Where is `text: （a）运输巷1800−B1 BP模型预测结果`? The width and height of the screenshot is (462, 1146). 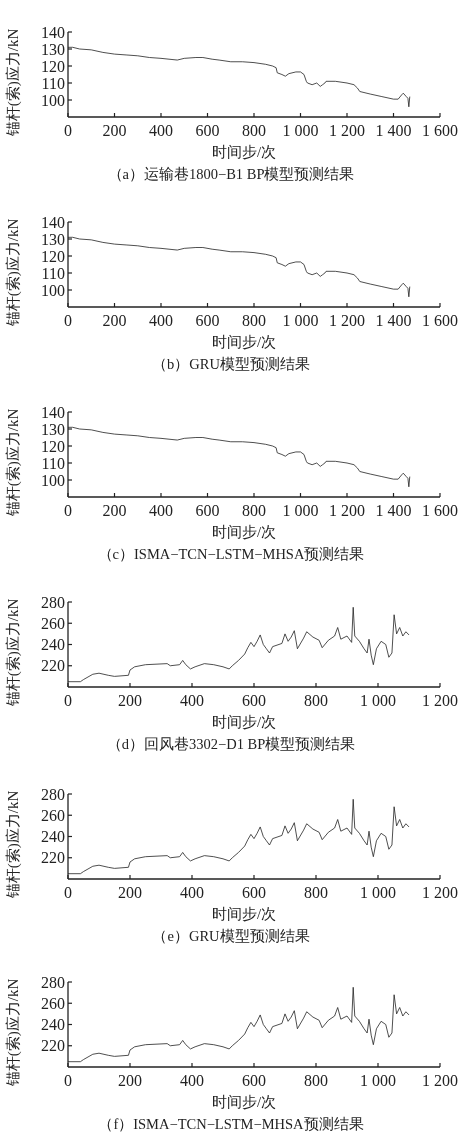 text: （a）运输巷1800−B1 BP模型预测结果 is located at coordinates (231, 174).